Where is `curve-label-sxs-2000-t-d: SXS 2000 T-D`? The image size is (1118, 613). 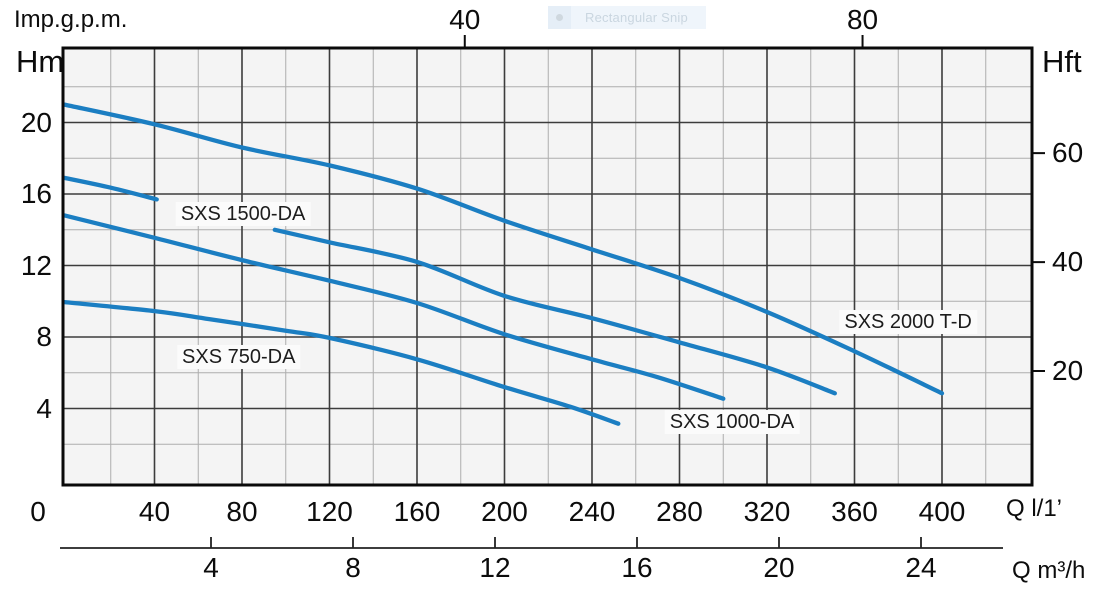
curve-label-sxs-2000-t-d: SXS 2000 T-D is located at coordinates (908, 321).